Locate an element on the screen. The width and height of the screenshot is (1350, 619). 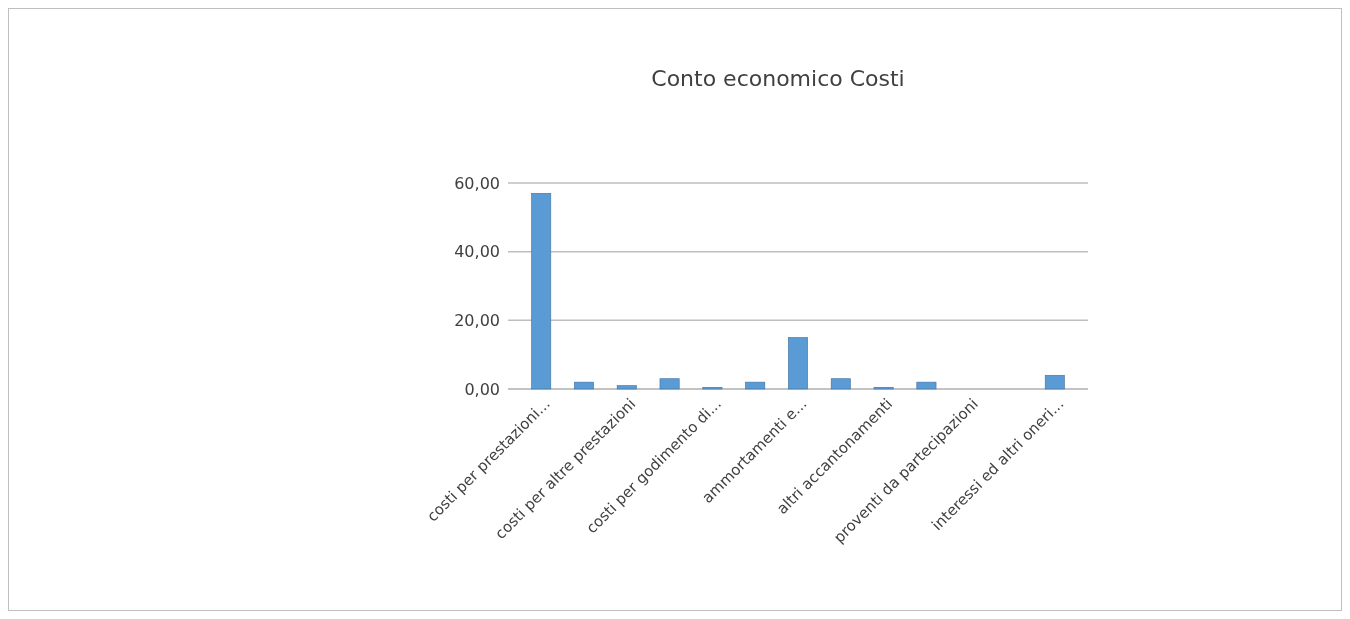
y-tick-label: 40,00 is located at coordinates (477, 252).